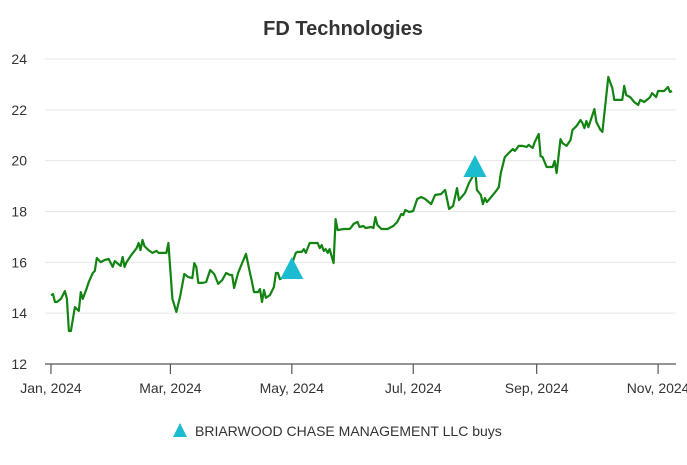 The height and width of the screenshot is (465, 687). I want to click on y-tick-label: 16, so click(19, 262).